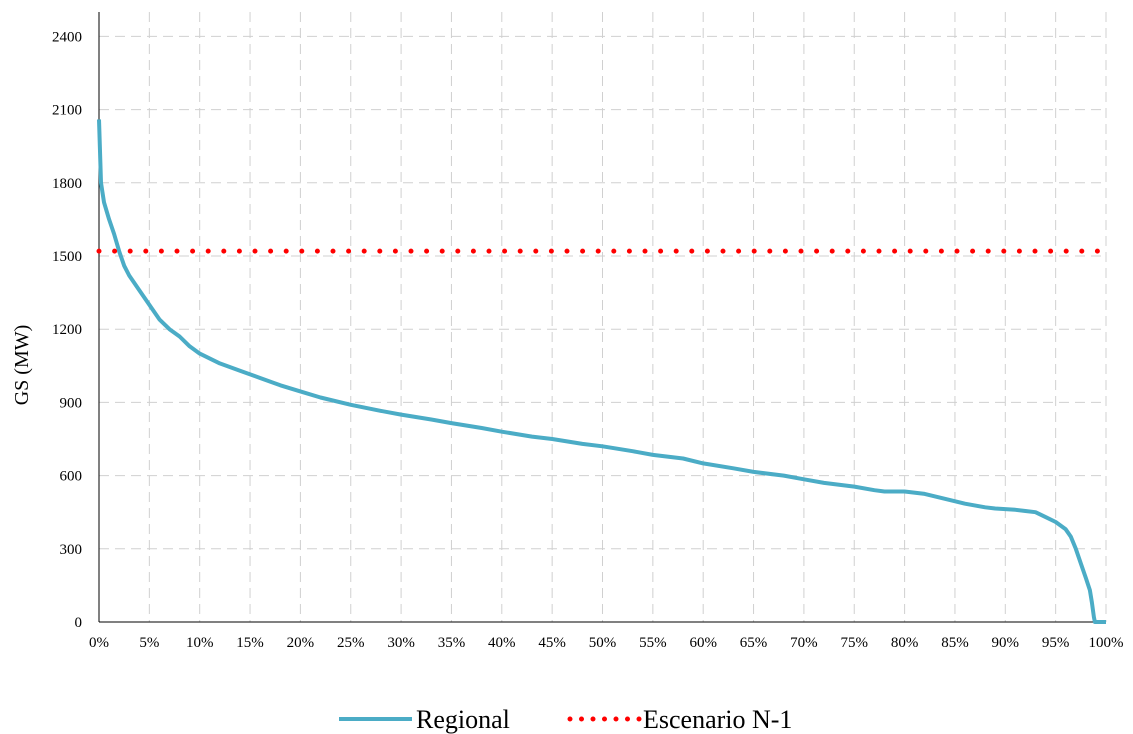  I want to click on x-tick-label: 35%, so click(452, 643).